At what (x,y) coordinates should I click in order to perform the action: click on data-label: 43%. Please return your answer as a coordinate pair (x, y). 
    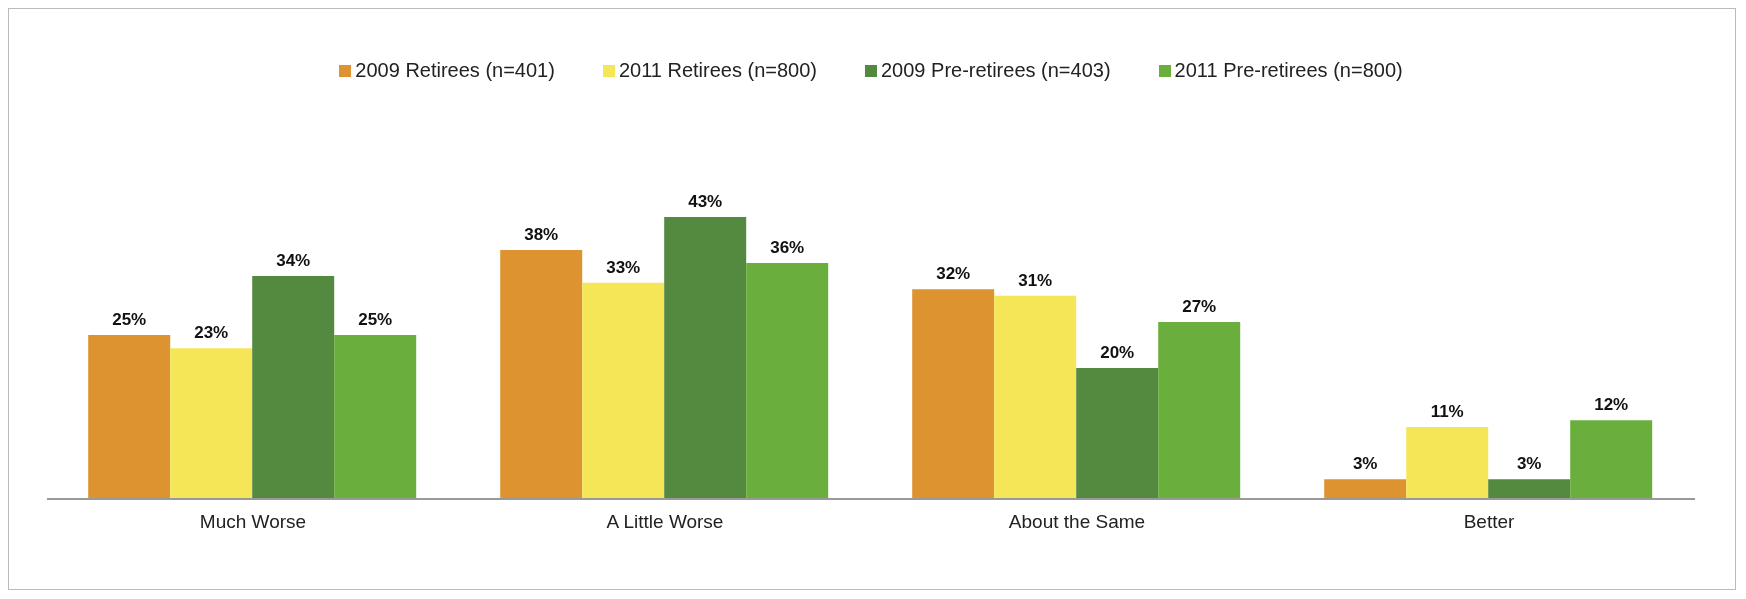
    Looking at the image, I should click on (705, 202).